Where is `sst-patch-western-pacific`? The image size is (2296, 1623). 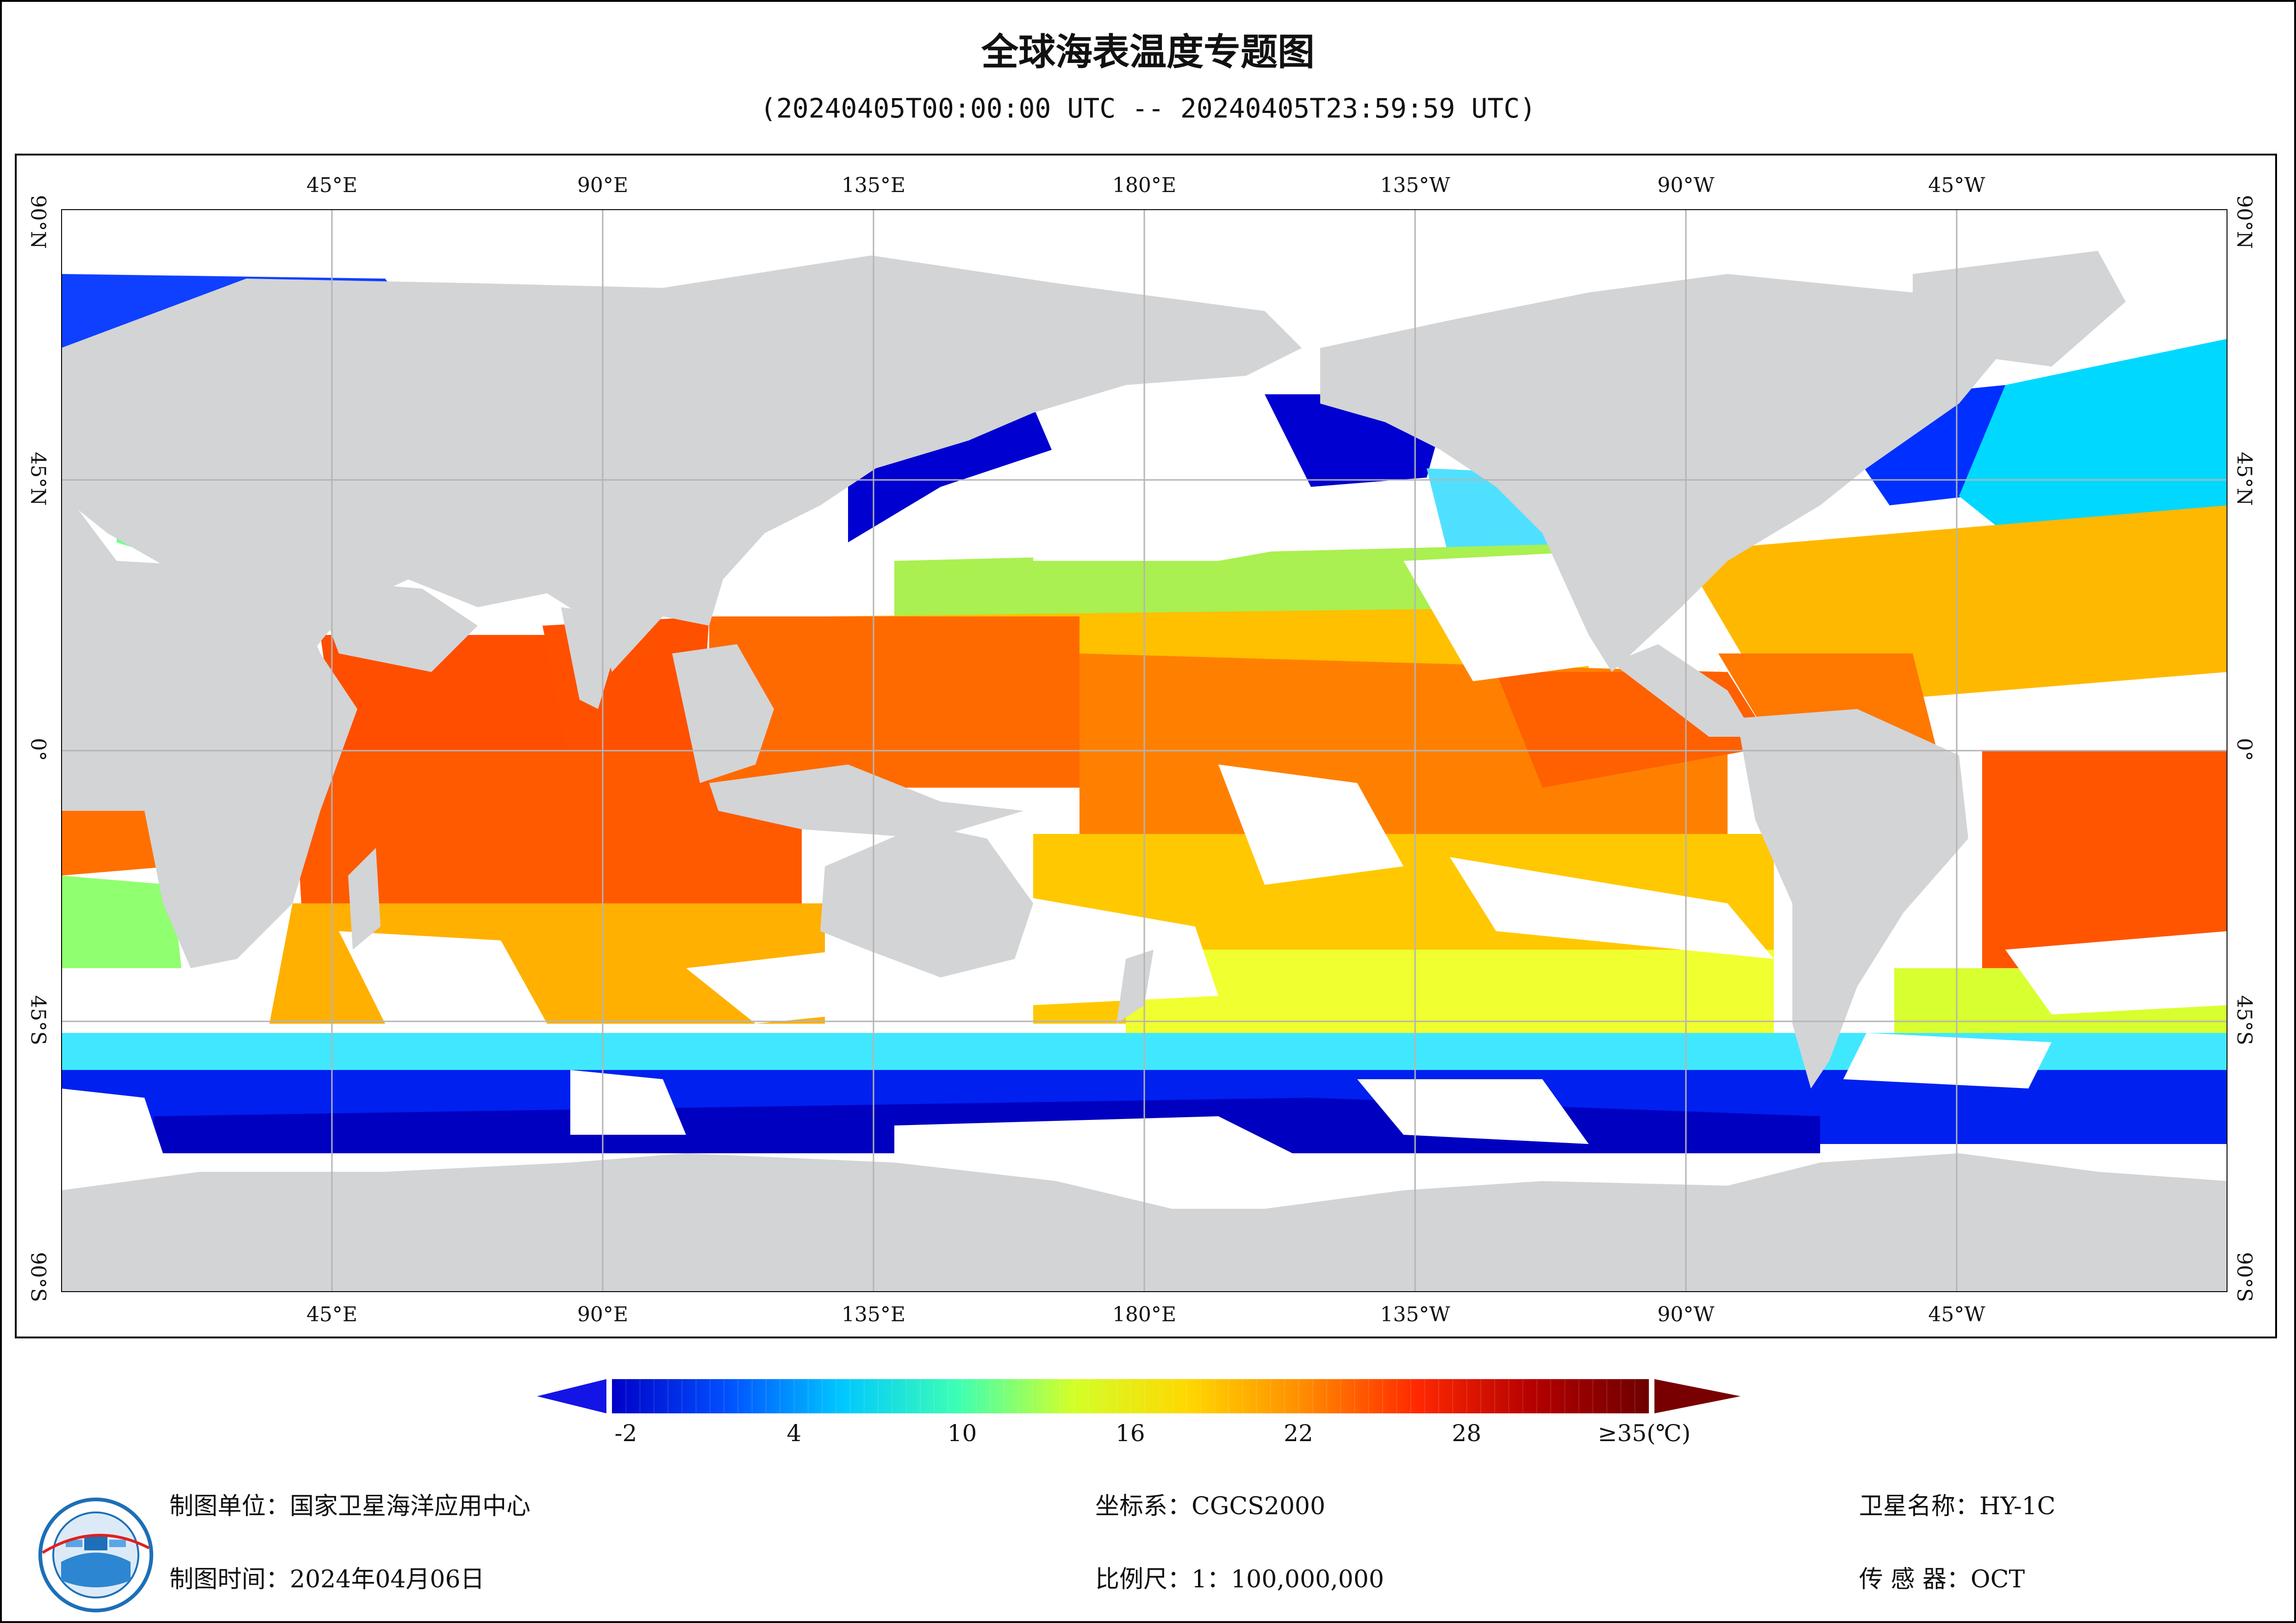
sst-patch-western-pacific is located at coordinates (894, 702).